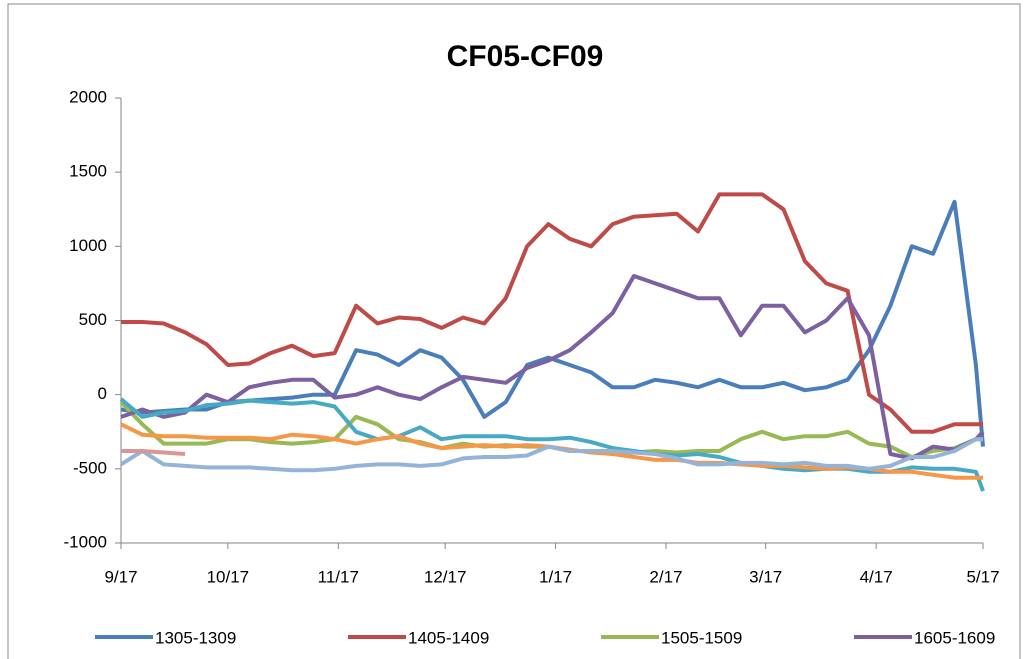 The width and height of the screenshot is (1028, 659). I want to click on legend-label: 1405-1409, so click(448, 637).